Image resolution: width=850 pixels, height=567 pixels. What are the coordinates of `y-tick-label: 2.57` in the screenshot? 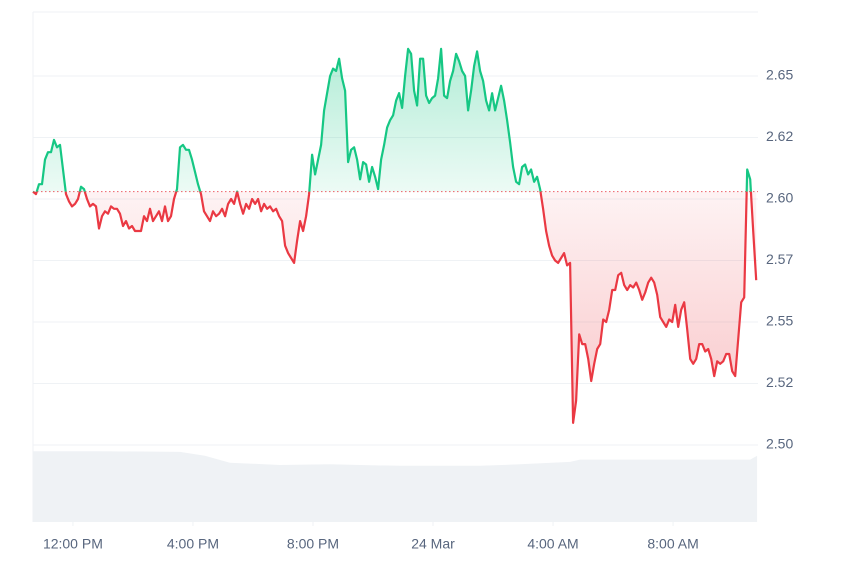 It's located at (779, 259).